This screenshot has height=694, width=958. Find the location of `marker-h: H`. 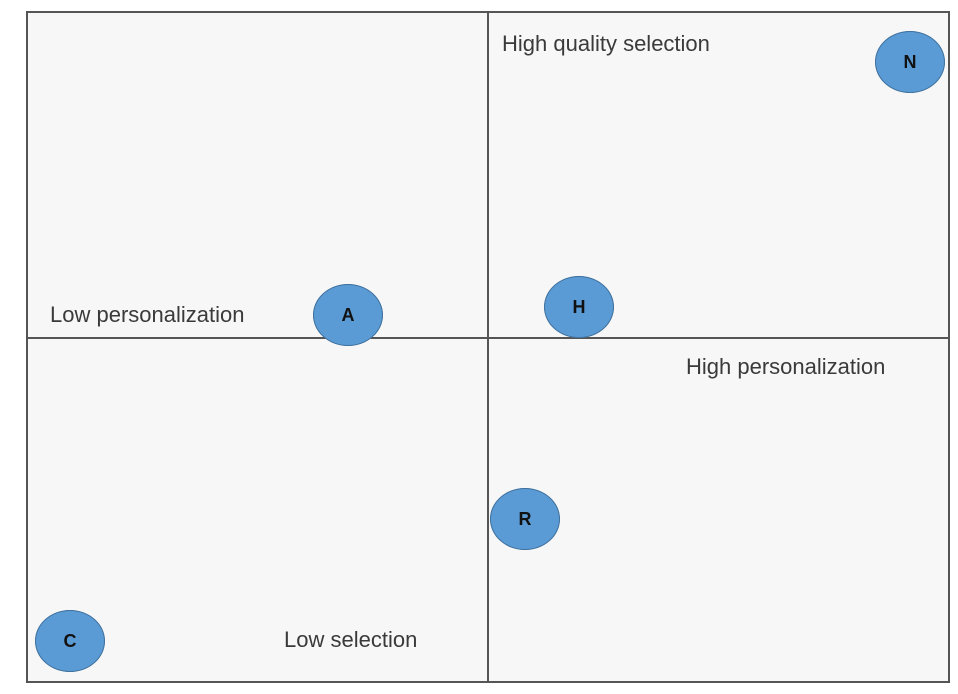

marker-h: H is located at coordinates (579, 307).